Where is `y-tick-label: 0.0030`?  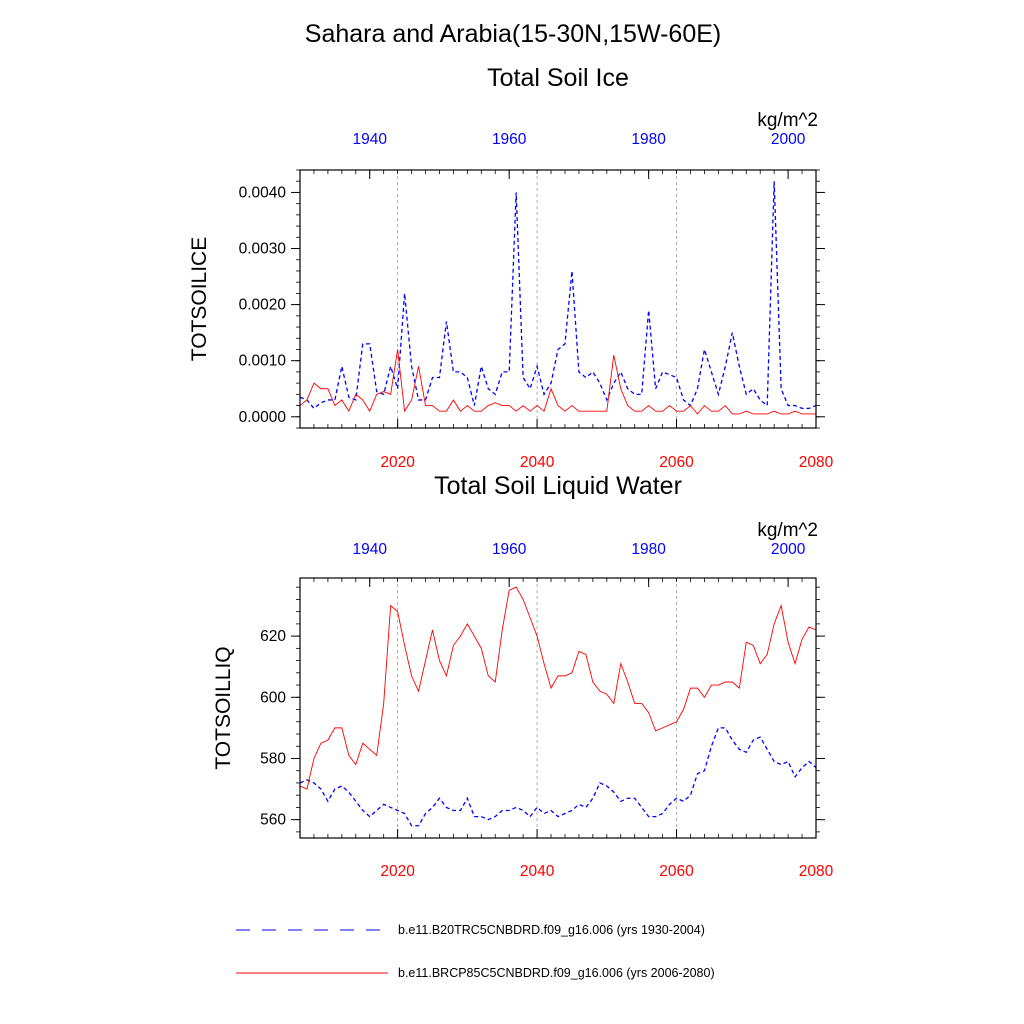 y-tick-label: 0.0030 is located at coordinates (263, 249).